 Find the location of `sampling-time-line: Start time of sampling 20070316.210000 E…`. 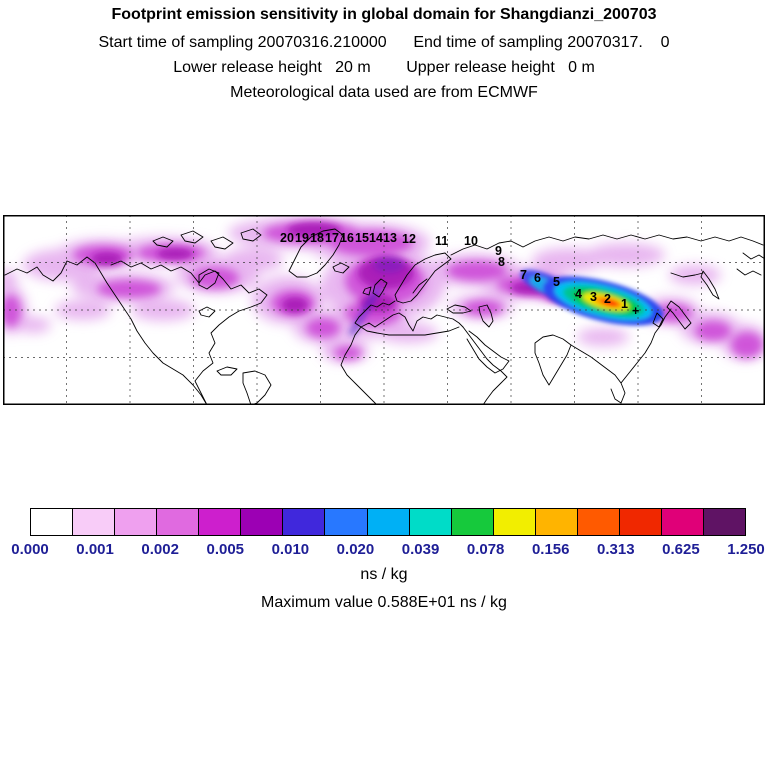

sampling-time-line: Start time of sampling 20070316.210000 E… is located at coordinates (384, 42).